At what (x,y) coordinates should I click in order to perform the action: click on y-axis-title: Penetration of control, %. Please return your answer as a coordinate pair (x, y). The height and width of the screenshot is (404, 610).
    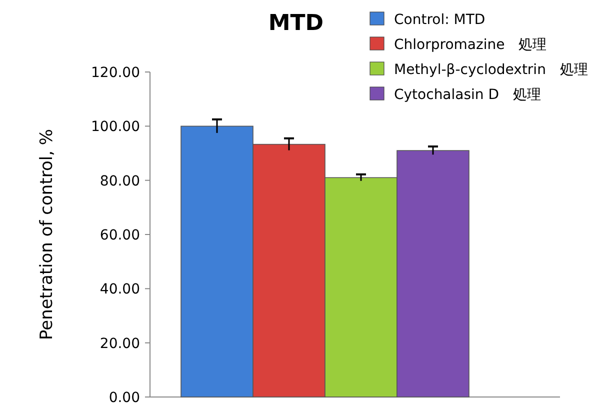
    Looking at the image, I should click on (47, 234).